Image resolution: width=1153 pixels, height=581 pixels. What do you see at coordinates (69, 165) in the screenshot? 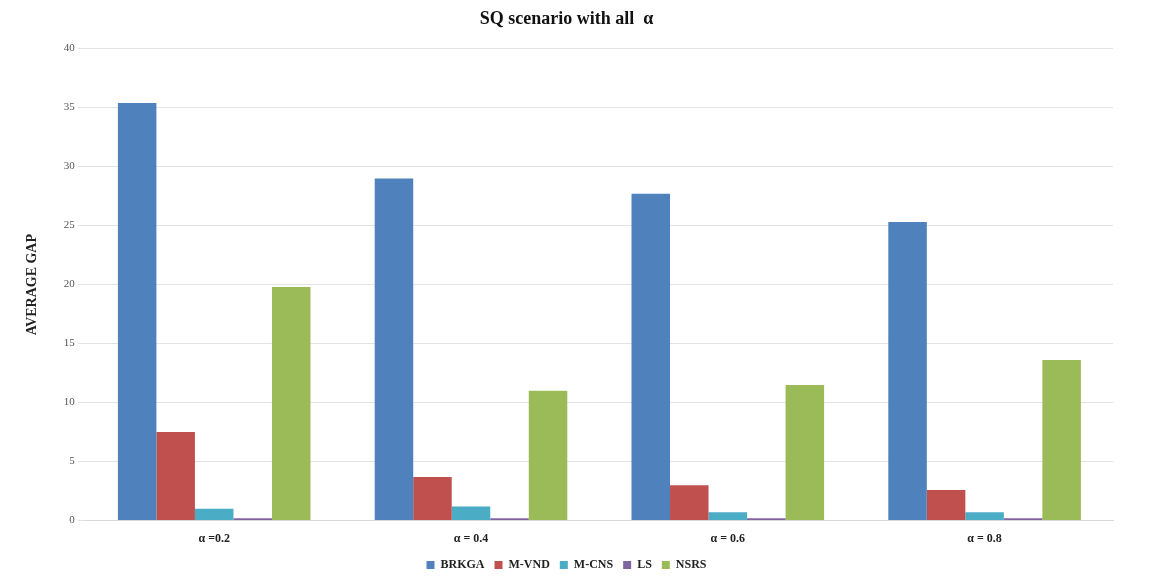
I see `y-tick-label: 30` at bounding box center [69, 165].